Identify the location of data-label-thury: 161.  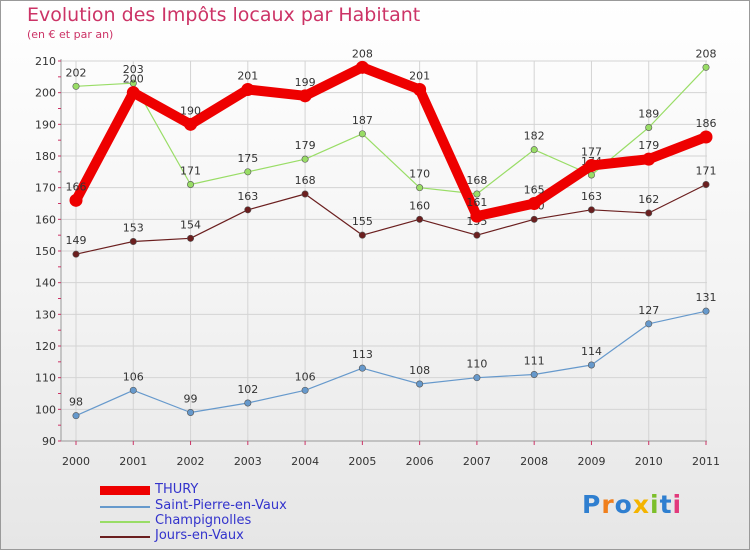
(476, 202).